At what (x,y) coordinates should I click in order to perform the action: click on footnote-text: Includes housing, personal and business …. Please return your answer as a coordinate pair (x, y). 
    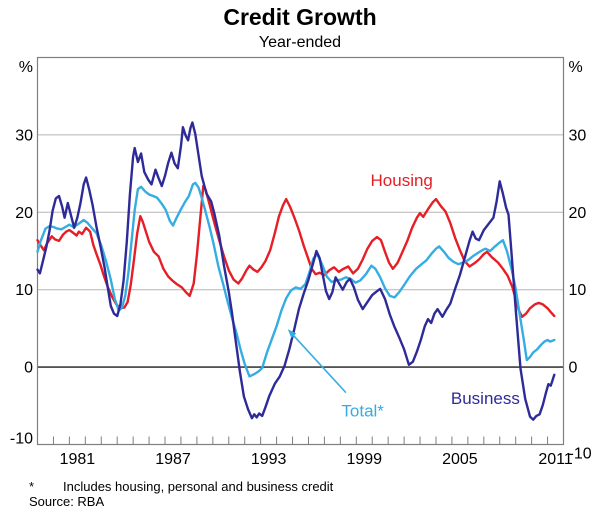
    Looking at the image, I should click on (198, 486).